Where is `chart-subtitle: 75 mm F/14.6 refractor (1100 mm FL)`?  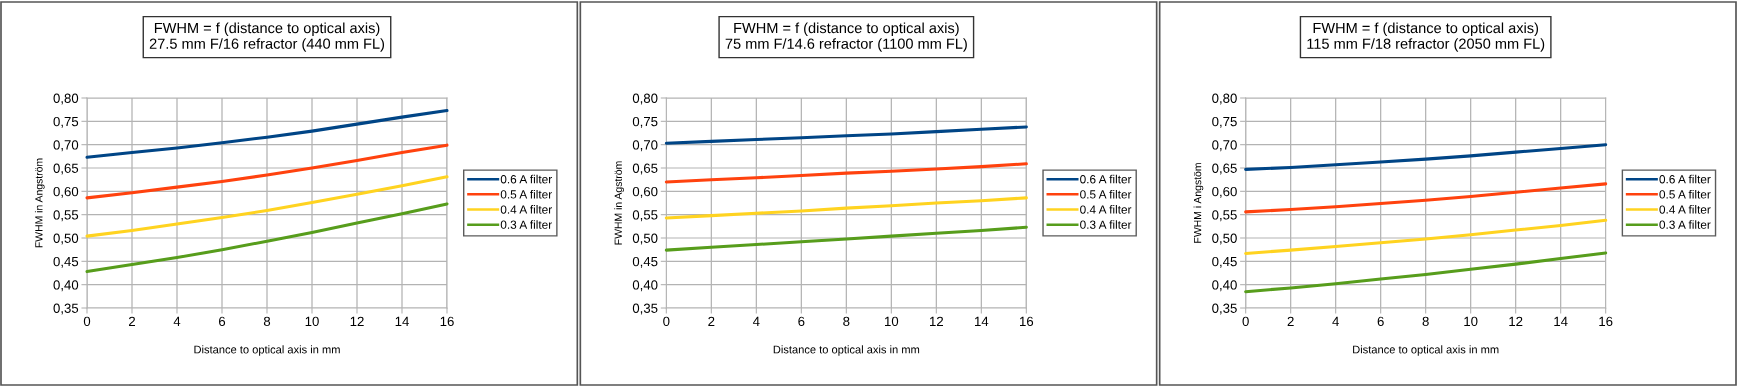
chart-subtitle: 75 mm F/14.6 refractor (1100 mm FL) is located at coordinates (846, 45).